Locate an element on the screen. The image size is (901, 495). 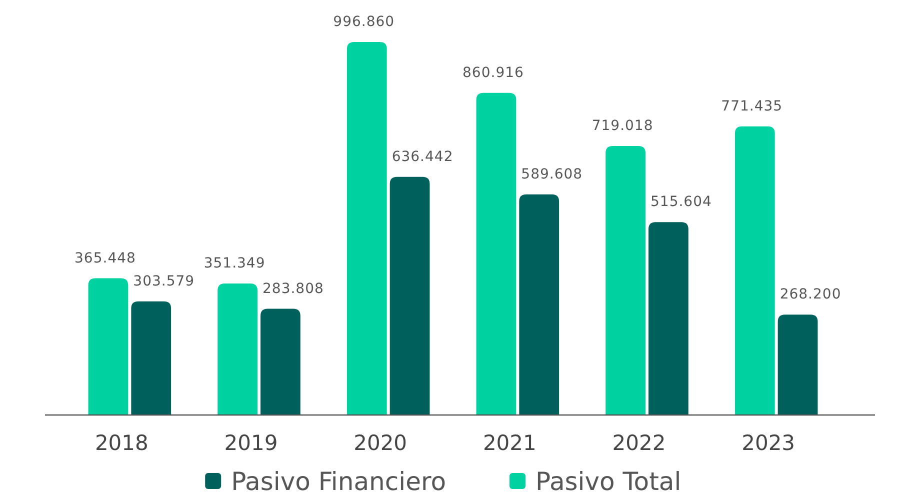
data-label: 771.435 is located at coordinates (752, 106).